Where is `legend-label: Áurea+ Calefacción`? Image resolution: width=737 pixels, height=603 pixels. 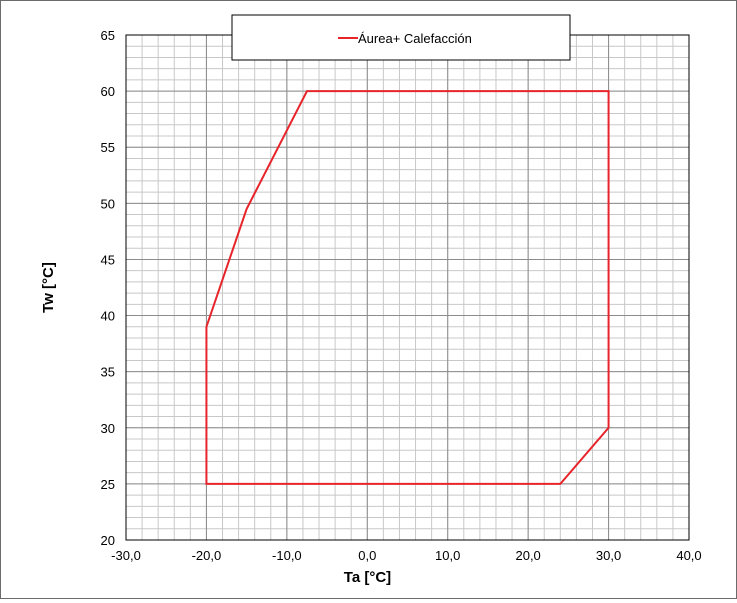 legend-label: Áurea+ Calefacción is located at coordinates (415, 38).